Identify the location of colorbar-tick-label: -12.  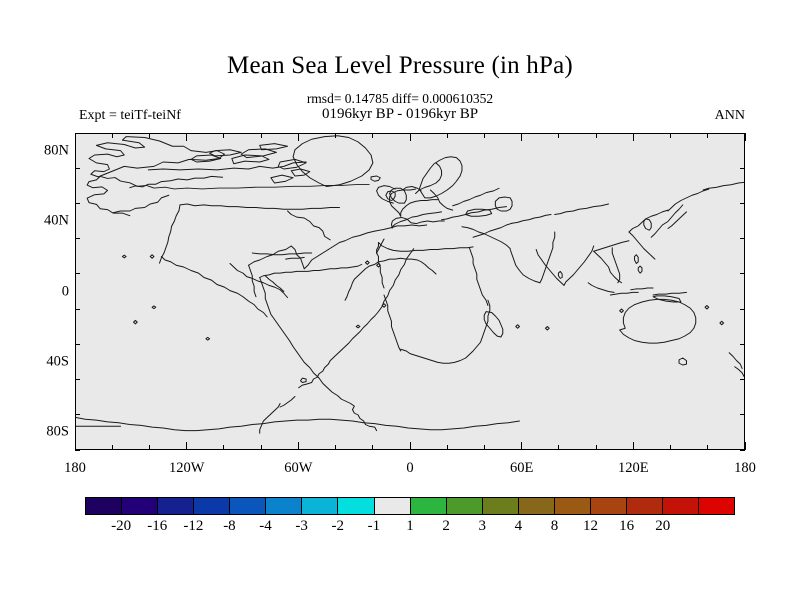
(193, 526).